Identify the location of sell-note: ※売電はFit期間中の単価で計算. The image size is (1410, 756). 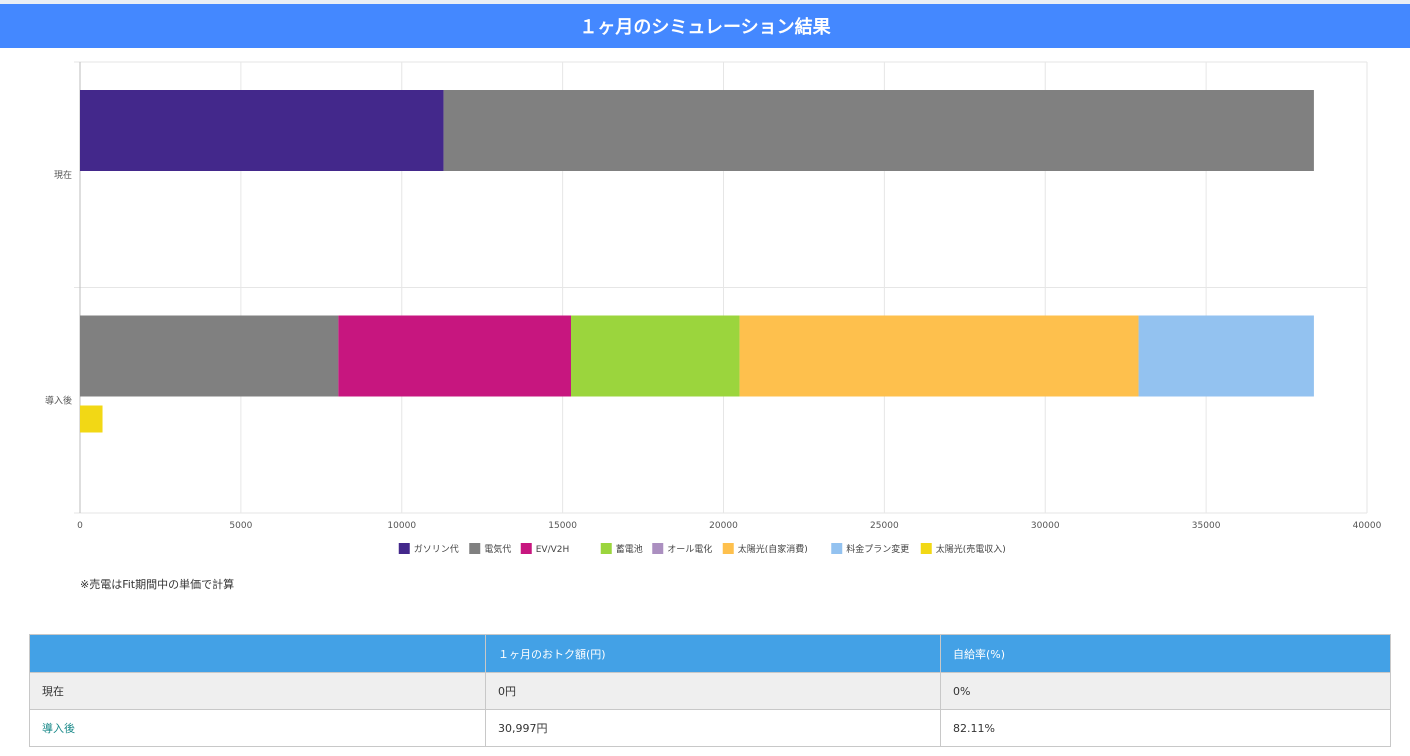
(157, 584).